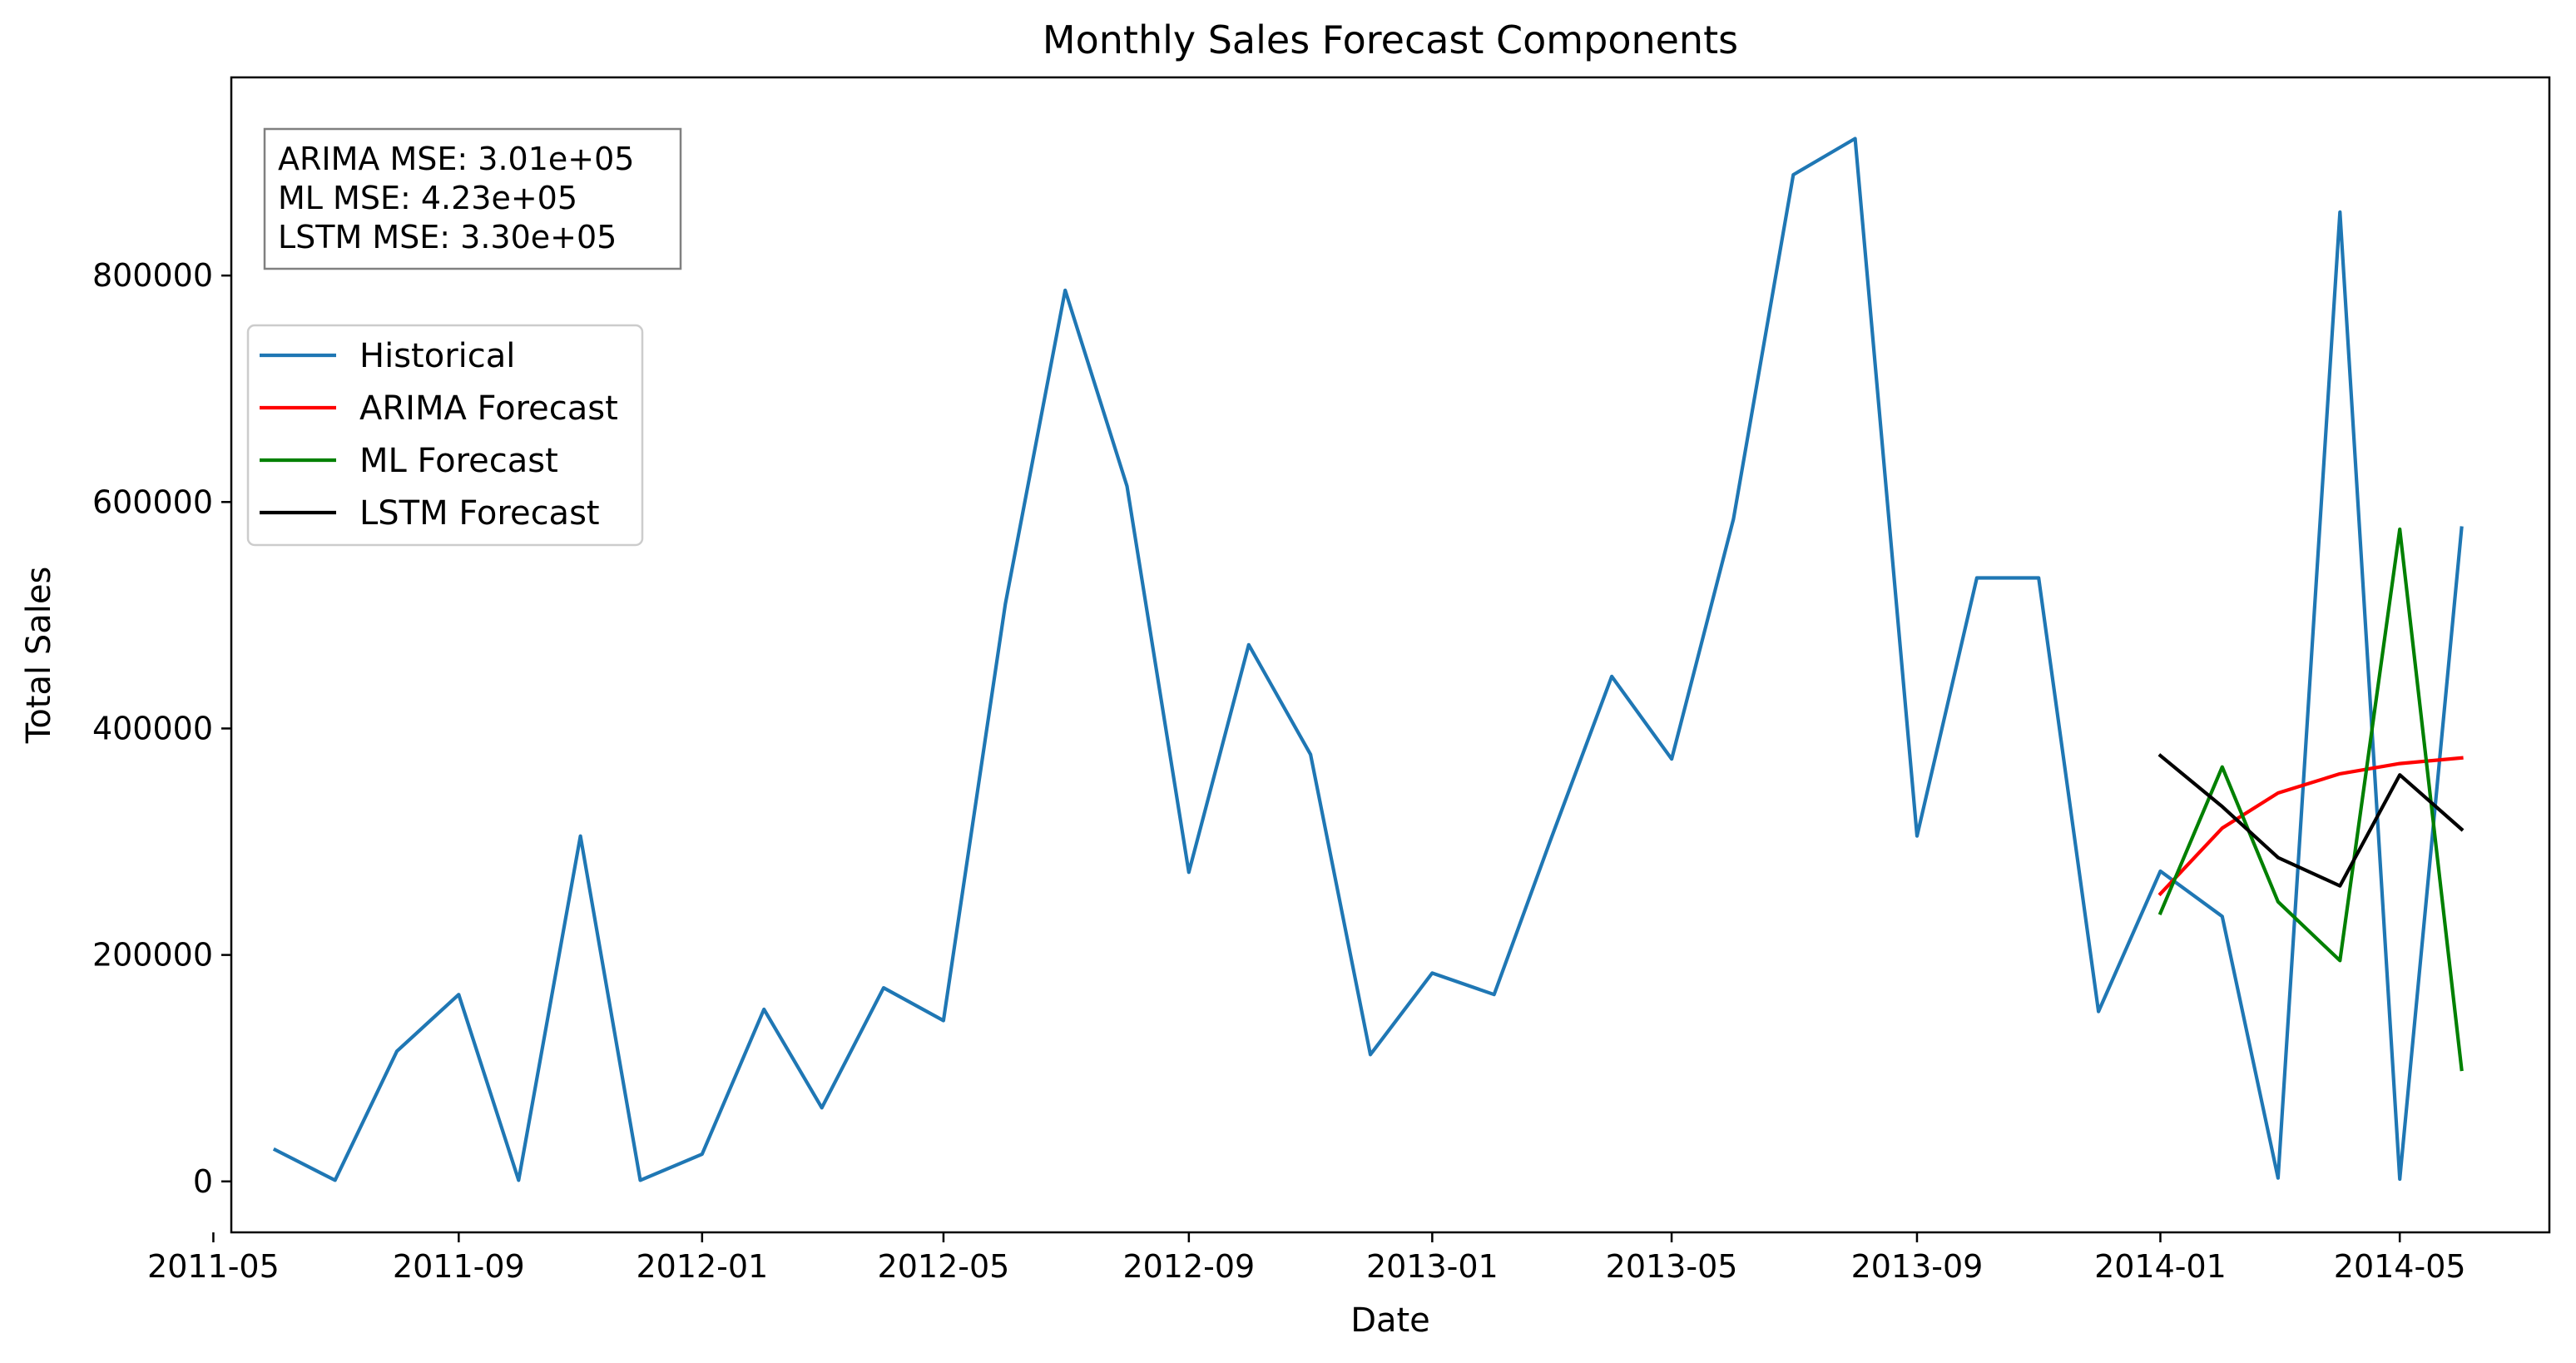  What do you see at coordinates (1672, 1267) in the screenshot?
I see `x-tick-label: 2013-05` at bounding box center [1672, 1267].